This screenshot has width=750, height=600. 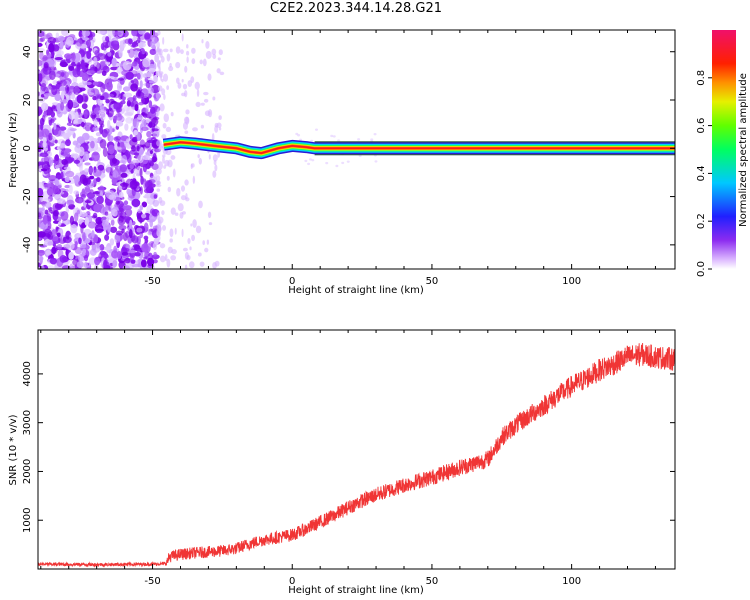 What do you see at coordinates (27, 196) in the screenshot?
I see `spectrogram-y-tick-label: -20` at bounding box center [27, 196].